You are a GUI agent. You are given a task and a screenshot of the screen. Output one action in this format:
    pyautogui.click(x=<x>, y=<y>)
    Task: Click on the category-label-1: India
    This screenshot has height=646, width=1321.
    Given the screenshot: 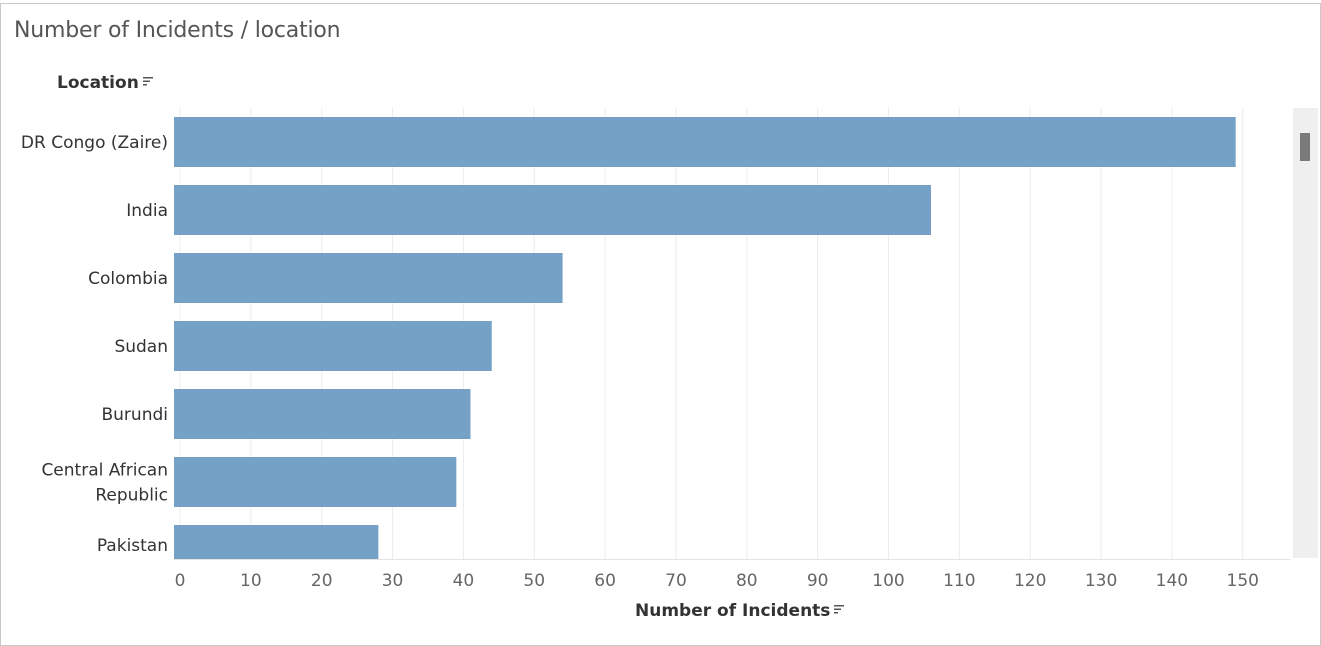 What is the action you would take?
    pyautogui.click(x=147, y=211)
    